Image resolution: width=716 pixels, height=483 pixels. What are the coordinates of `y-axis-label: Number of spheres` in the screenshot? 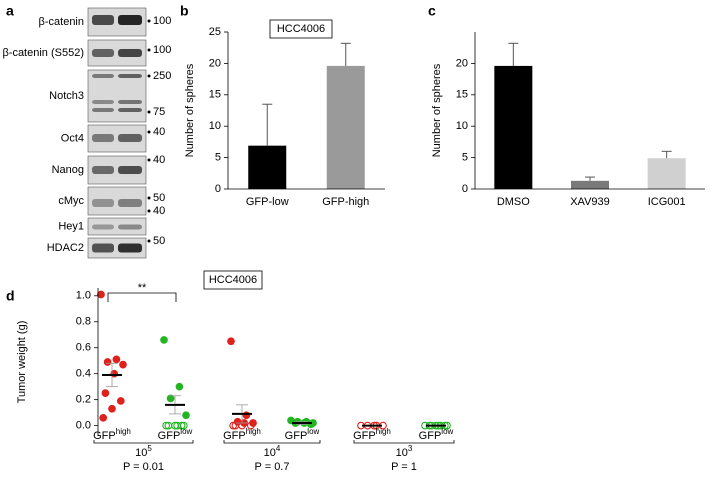 It's located at (190, 110).